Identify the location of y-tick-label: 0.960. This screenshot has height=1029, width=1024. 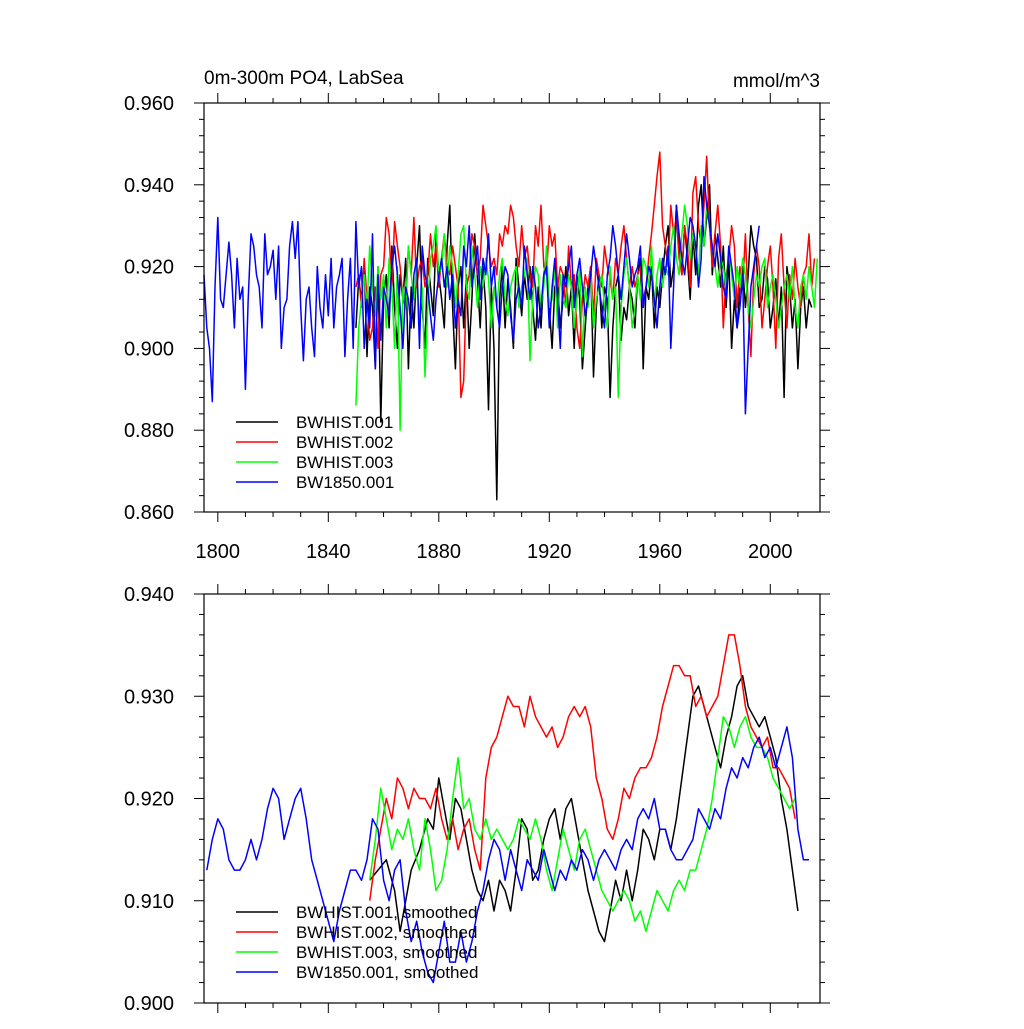
(149, 104).